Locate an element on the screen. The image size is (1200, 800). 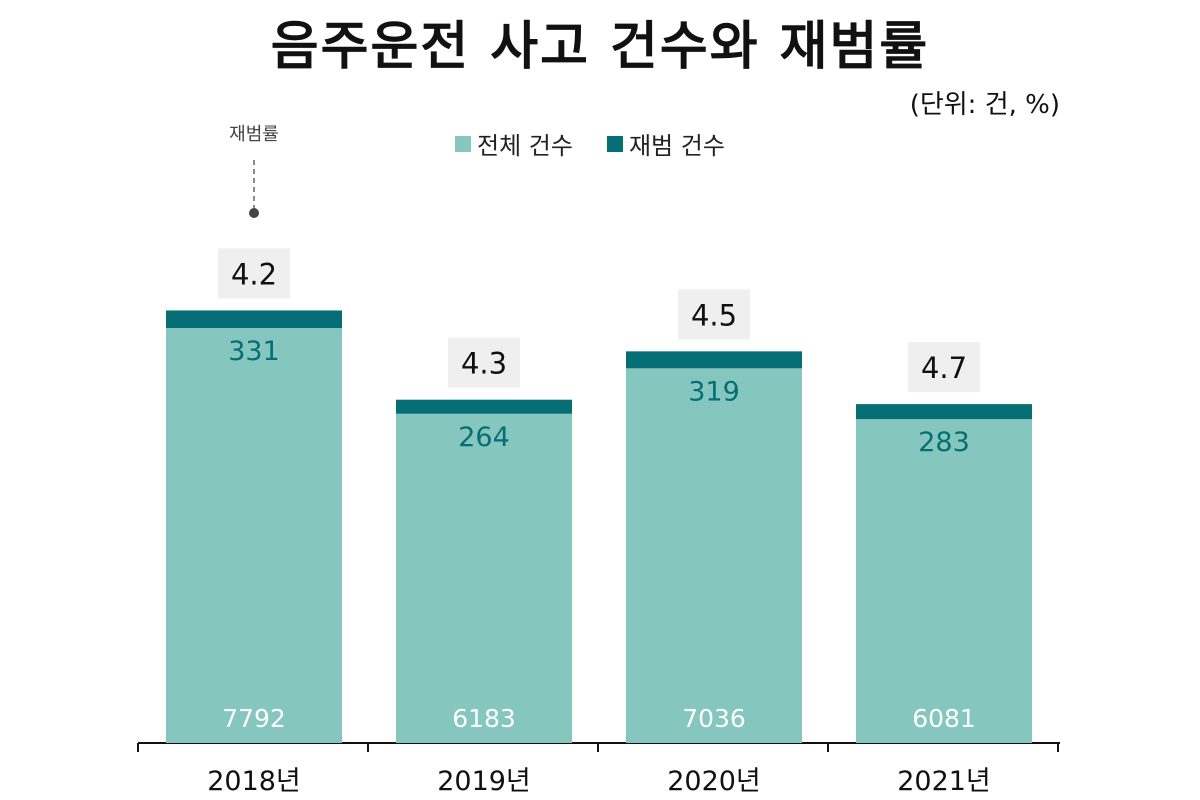
chart-title: 음주운전 사고 건수와 재범률 is located at coordinates (600, 47).